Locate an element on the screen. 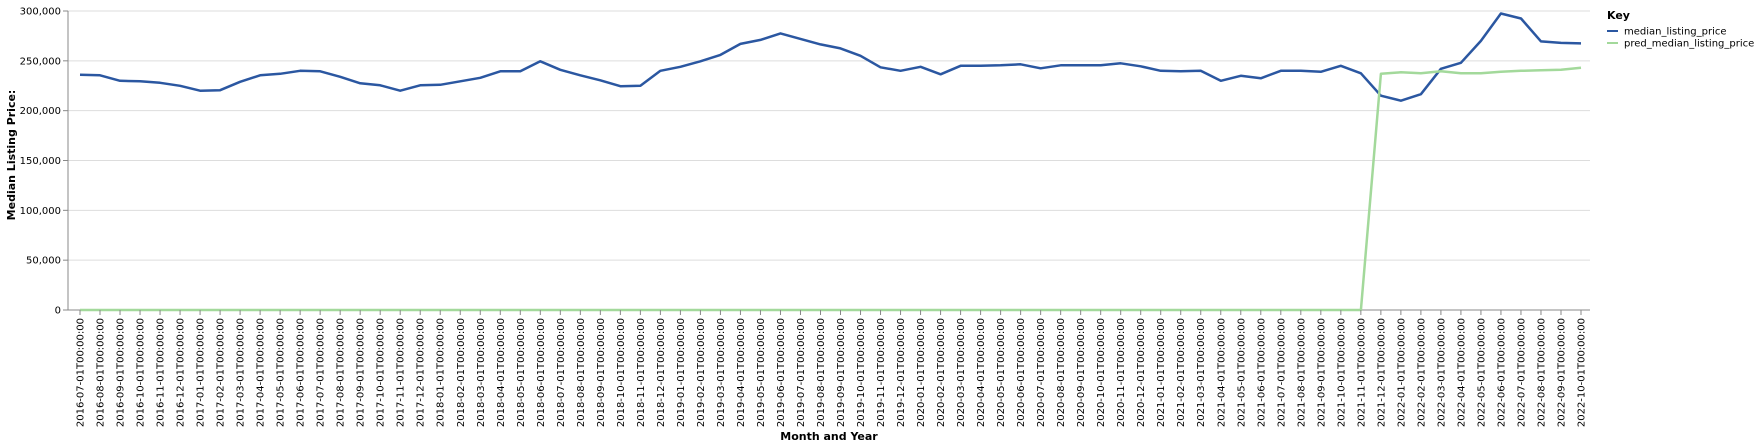 This screenshot has width=1759, height=447. x-tick-label: 2020-05-01T00:00:00 is located at coordinates (1001, 372).